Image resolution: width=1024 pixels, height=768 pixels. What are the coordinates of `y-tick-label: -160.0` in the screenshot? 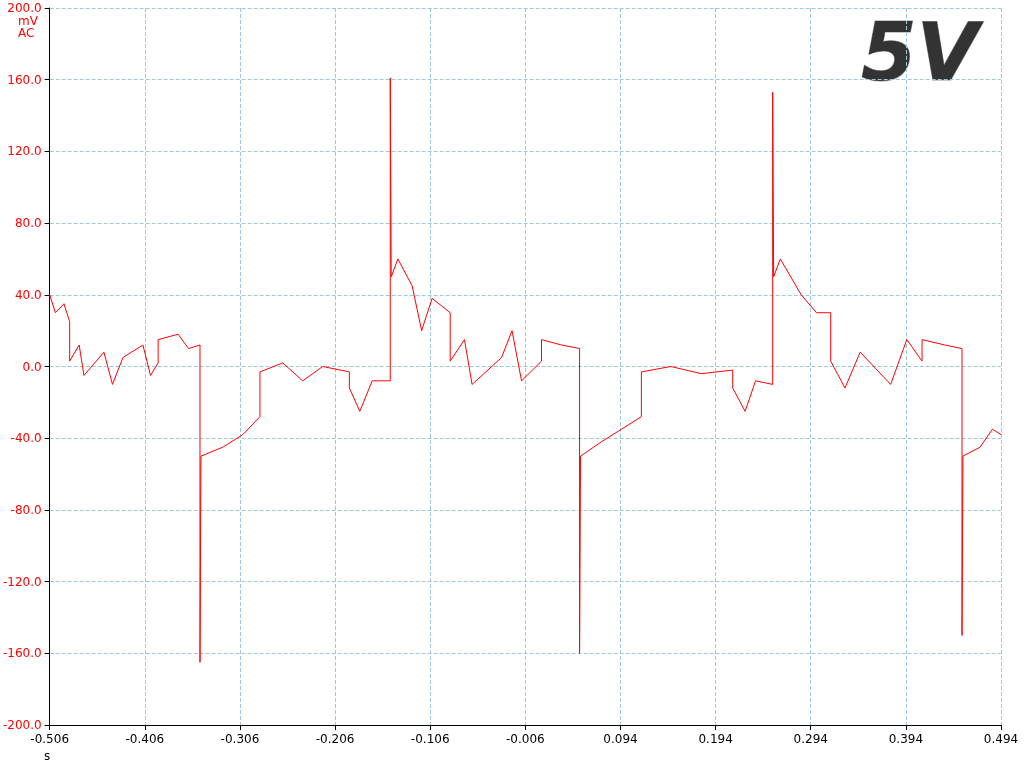 It's located at (22, 653).